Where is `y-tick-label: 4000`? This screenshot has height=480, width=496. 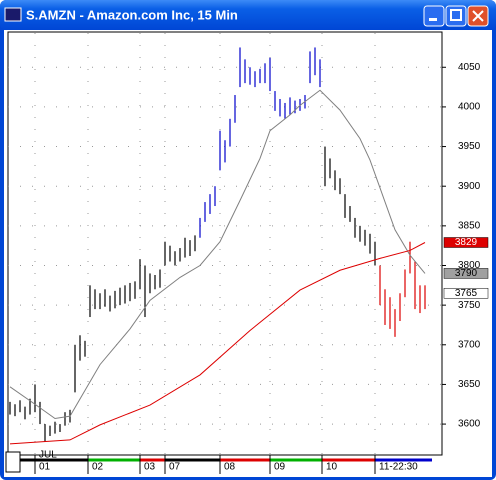
y-tick-label: 4000 is located at coordinates (469, 107).